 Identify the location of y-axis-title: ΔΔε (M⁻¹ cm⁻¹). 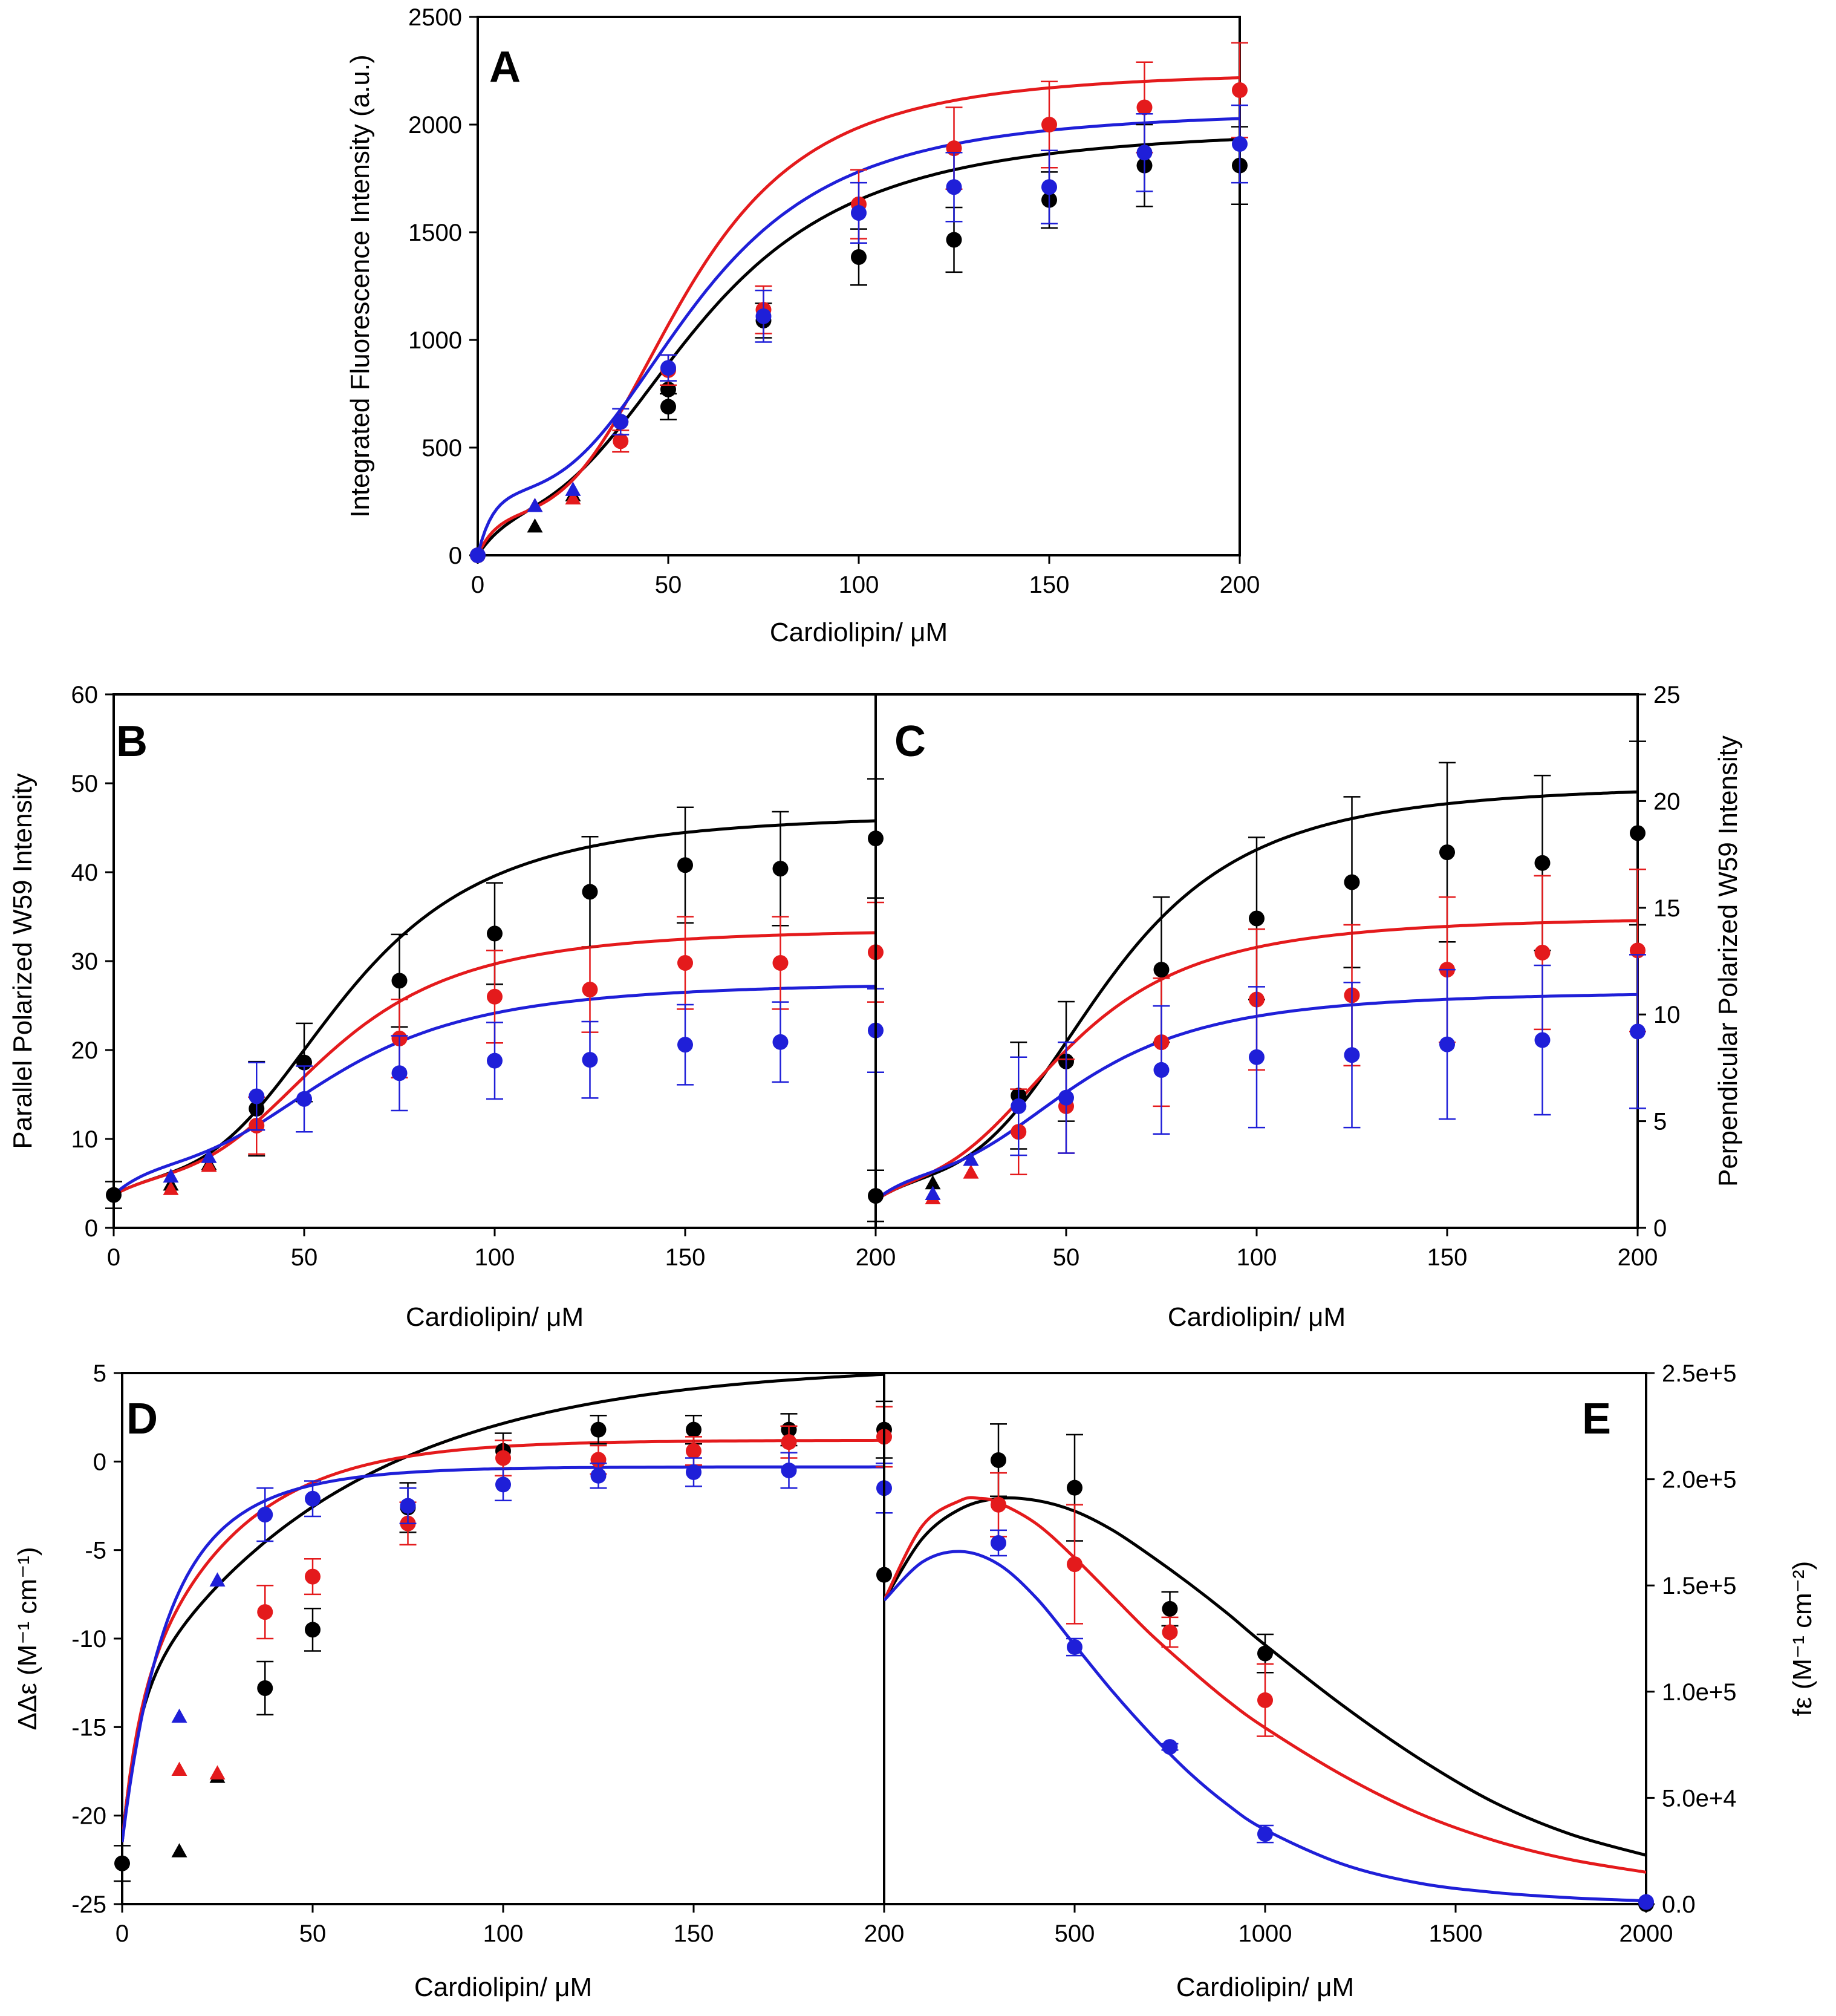
(27, 1638).